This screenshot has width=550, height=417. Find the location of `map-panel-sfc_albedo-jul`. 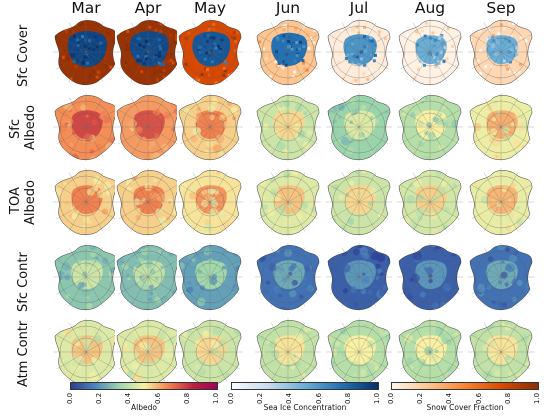

map-panel-sfc_albedo-jul is located at coordinates (359, 127).